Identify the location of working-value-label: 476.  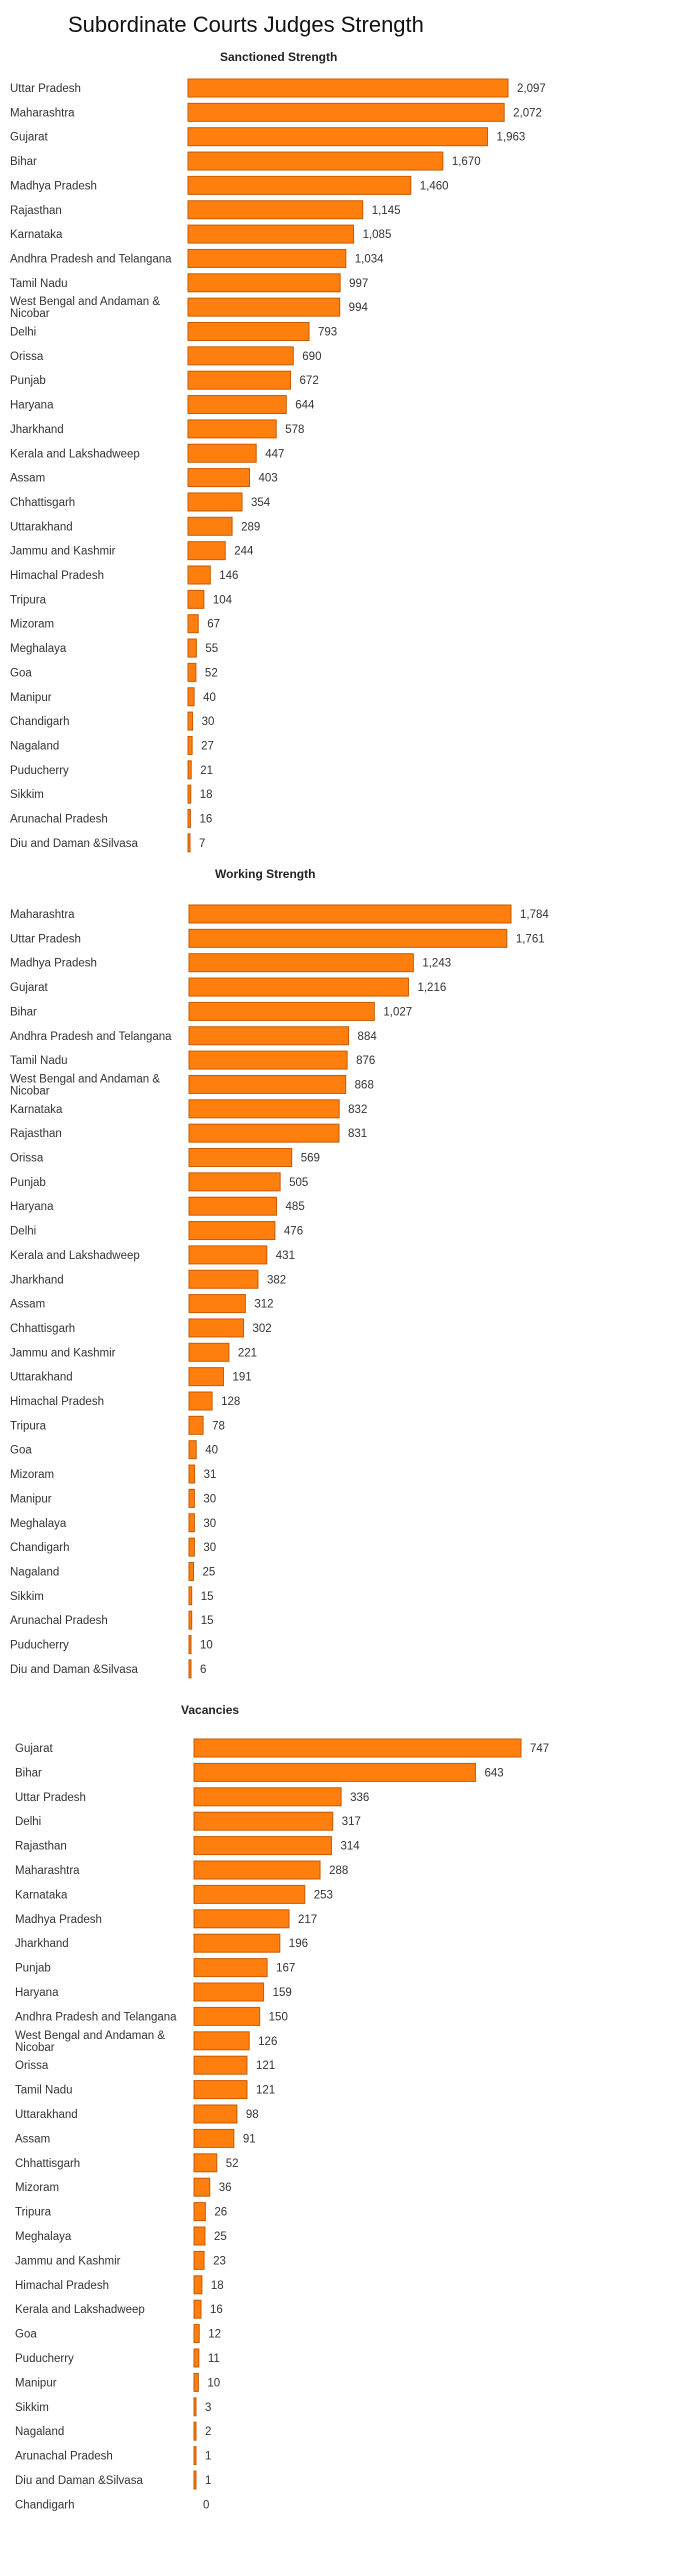
(293, 1232).